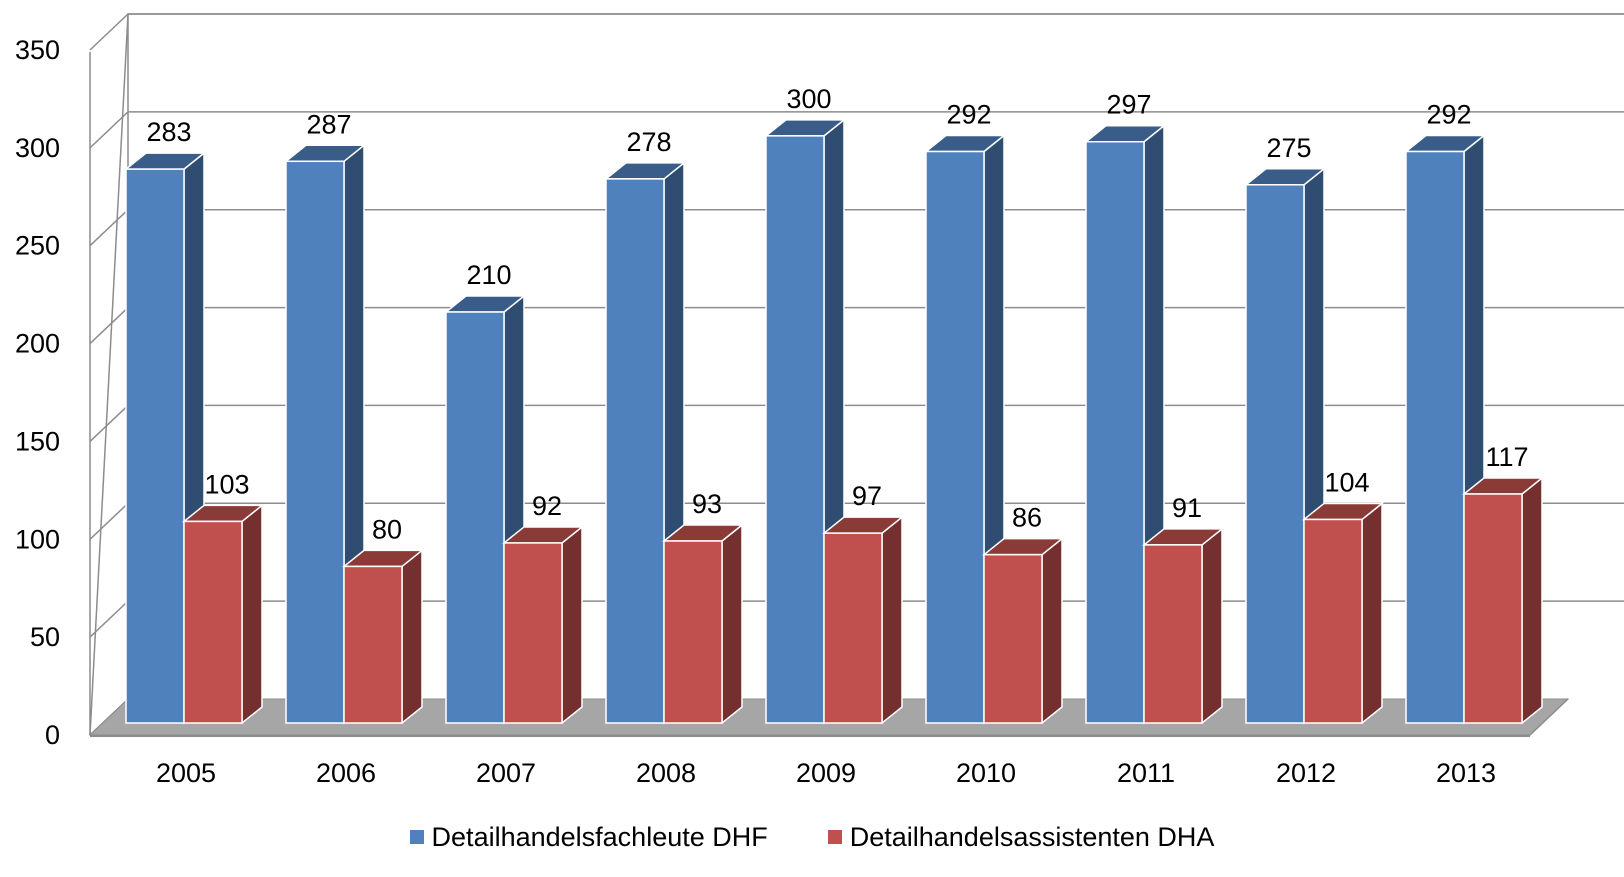 The image size is (1624, 877). I want to click on x-axis: 2005 2006 2007 2008 2009 2010 2011 2012 2013, so click(826, 773).